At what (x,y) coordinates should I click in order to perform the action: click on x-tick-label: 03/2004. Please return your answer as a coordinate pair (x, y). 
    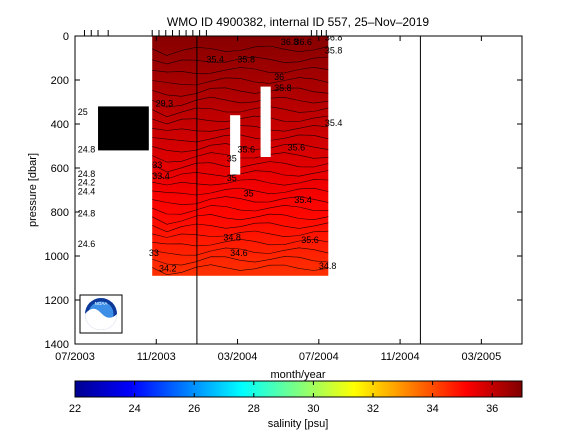
    Looking at the image, I should click on (238, 357).